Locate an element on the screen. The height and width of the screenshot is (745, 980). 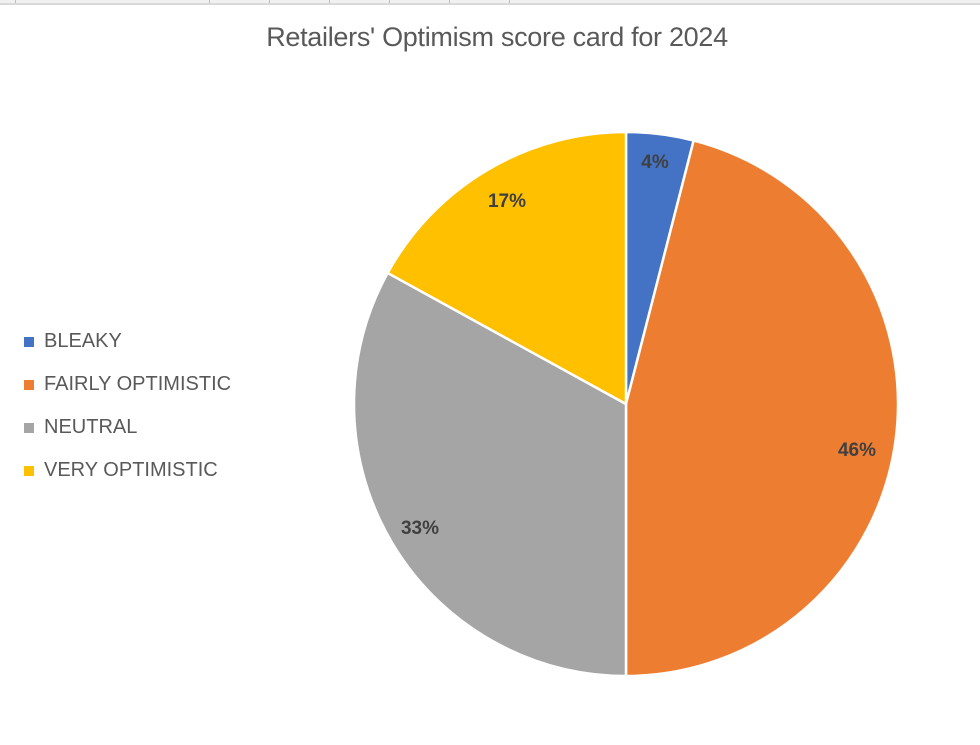
pie-slice-very-optimistic is located at coordinates (507, 268).